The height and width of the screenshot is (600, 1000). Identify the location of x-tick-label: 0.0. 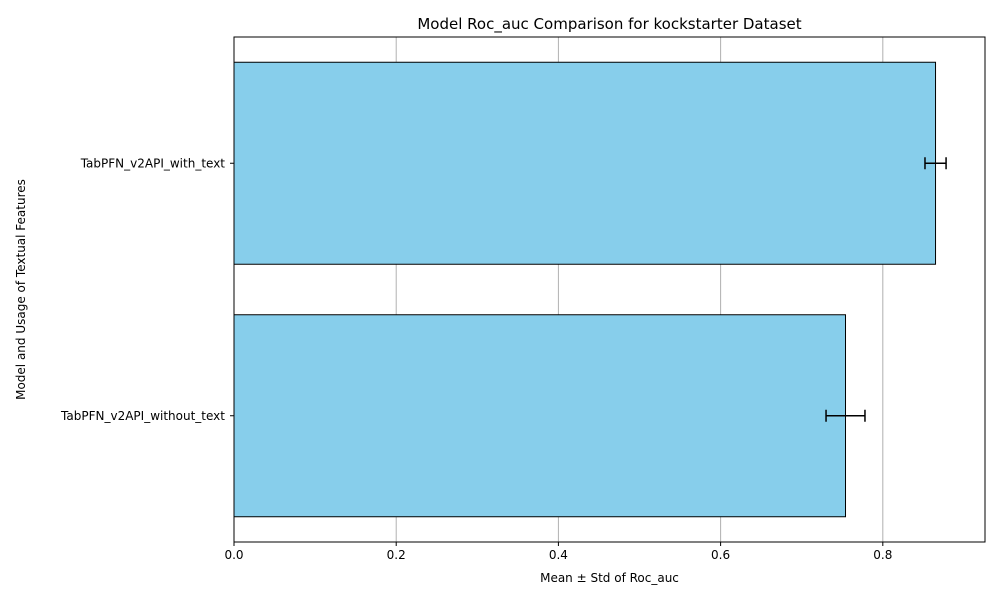
(233, 555).